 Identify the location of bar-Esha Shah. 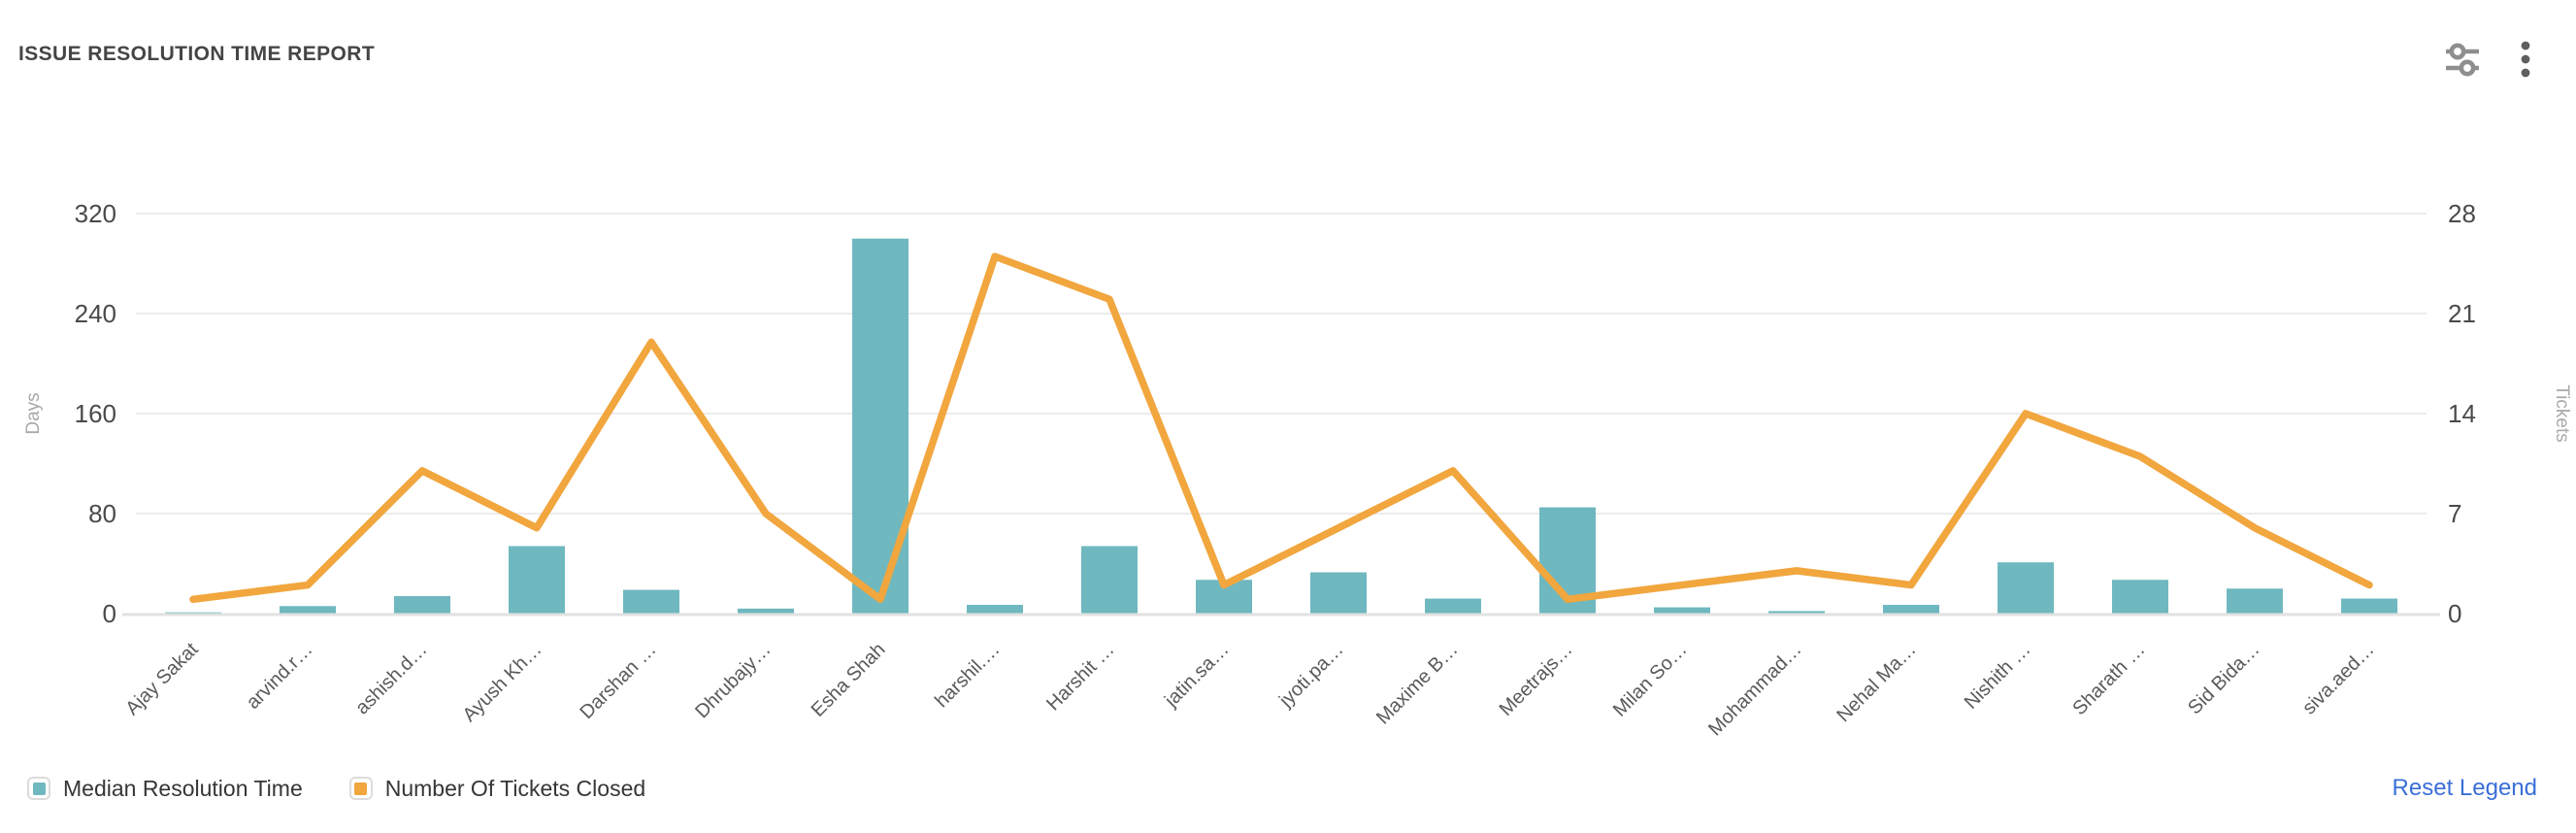
(880, 426).